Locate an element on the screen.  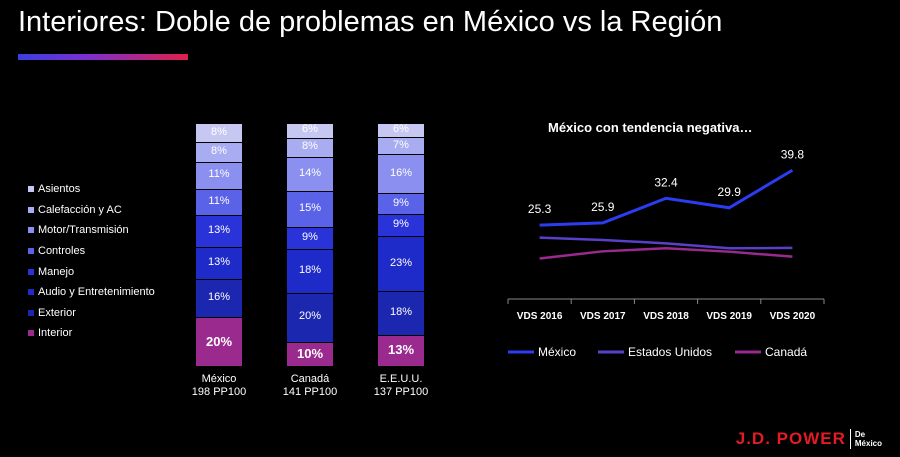
bar-category-line: Canadá is located at coordinates (310, 379).